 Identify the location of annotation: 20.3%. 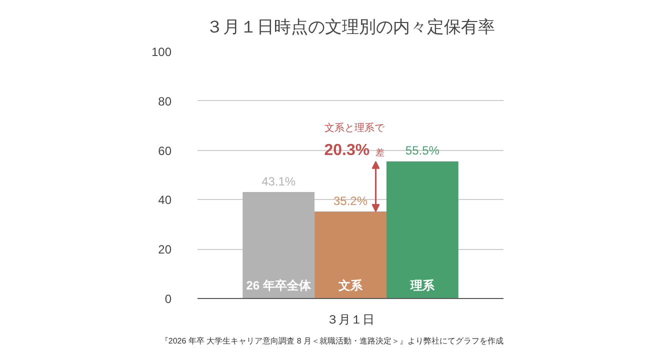
(347, 150).